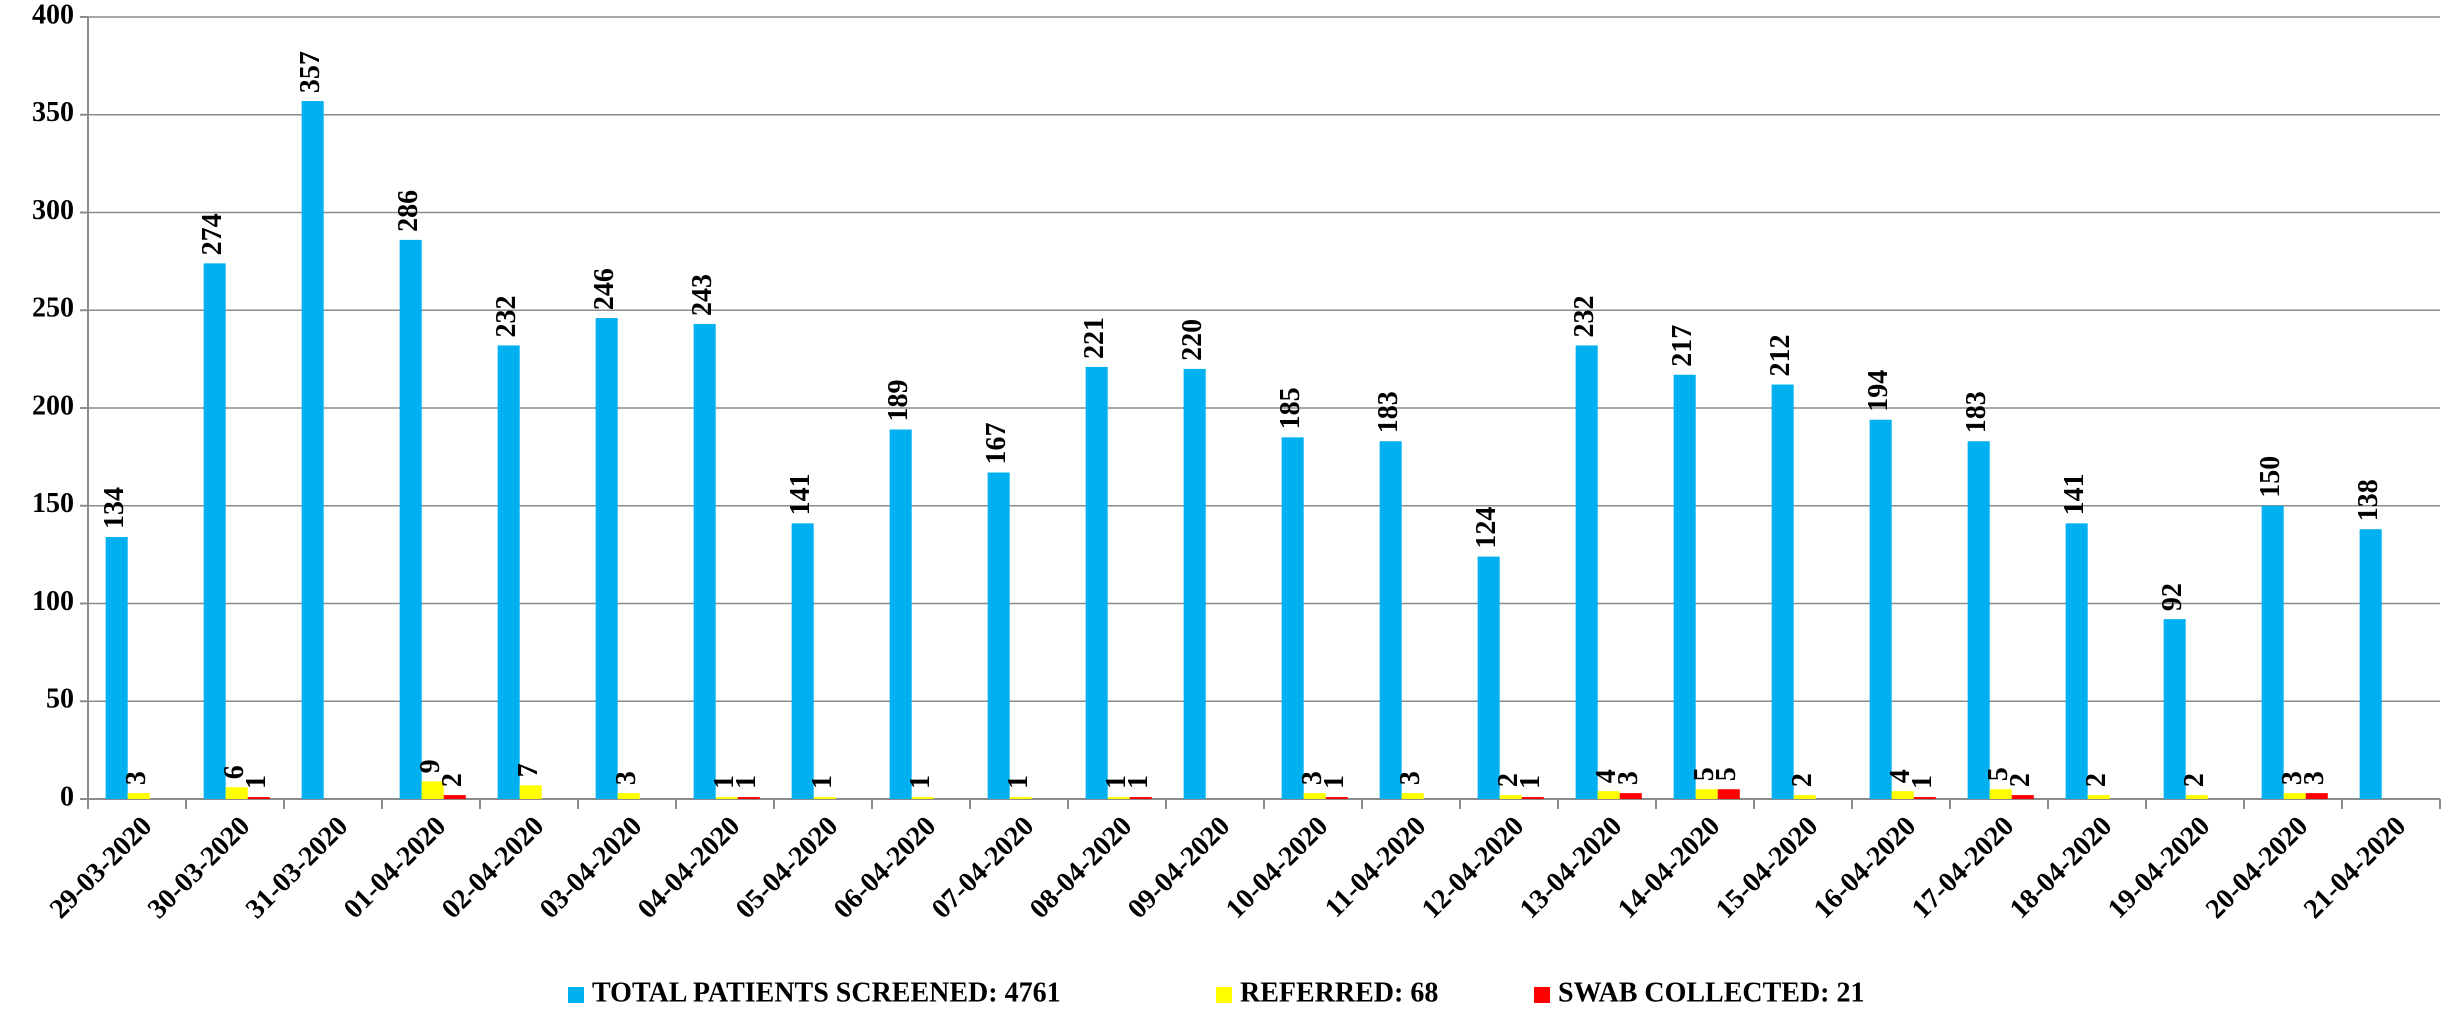  What do you see at coordinates (53, 210) in the screenshot?
I see `y-tick-label: 300` at bounding box center [53, 210].